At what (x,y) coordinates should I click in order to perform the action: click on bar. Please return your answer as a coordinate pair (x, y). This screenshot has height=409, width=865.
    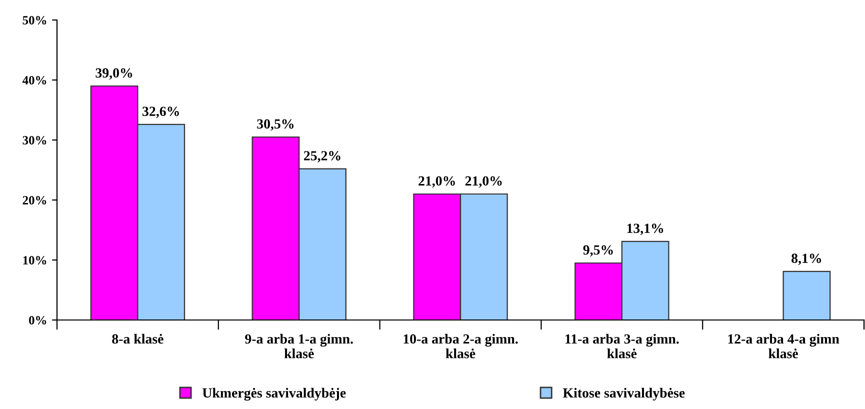
    Looking at the image, I should click on (806, 295).